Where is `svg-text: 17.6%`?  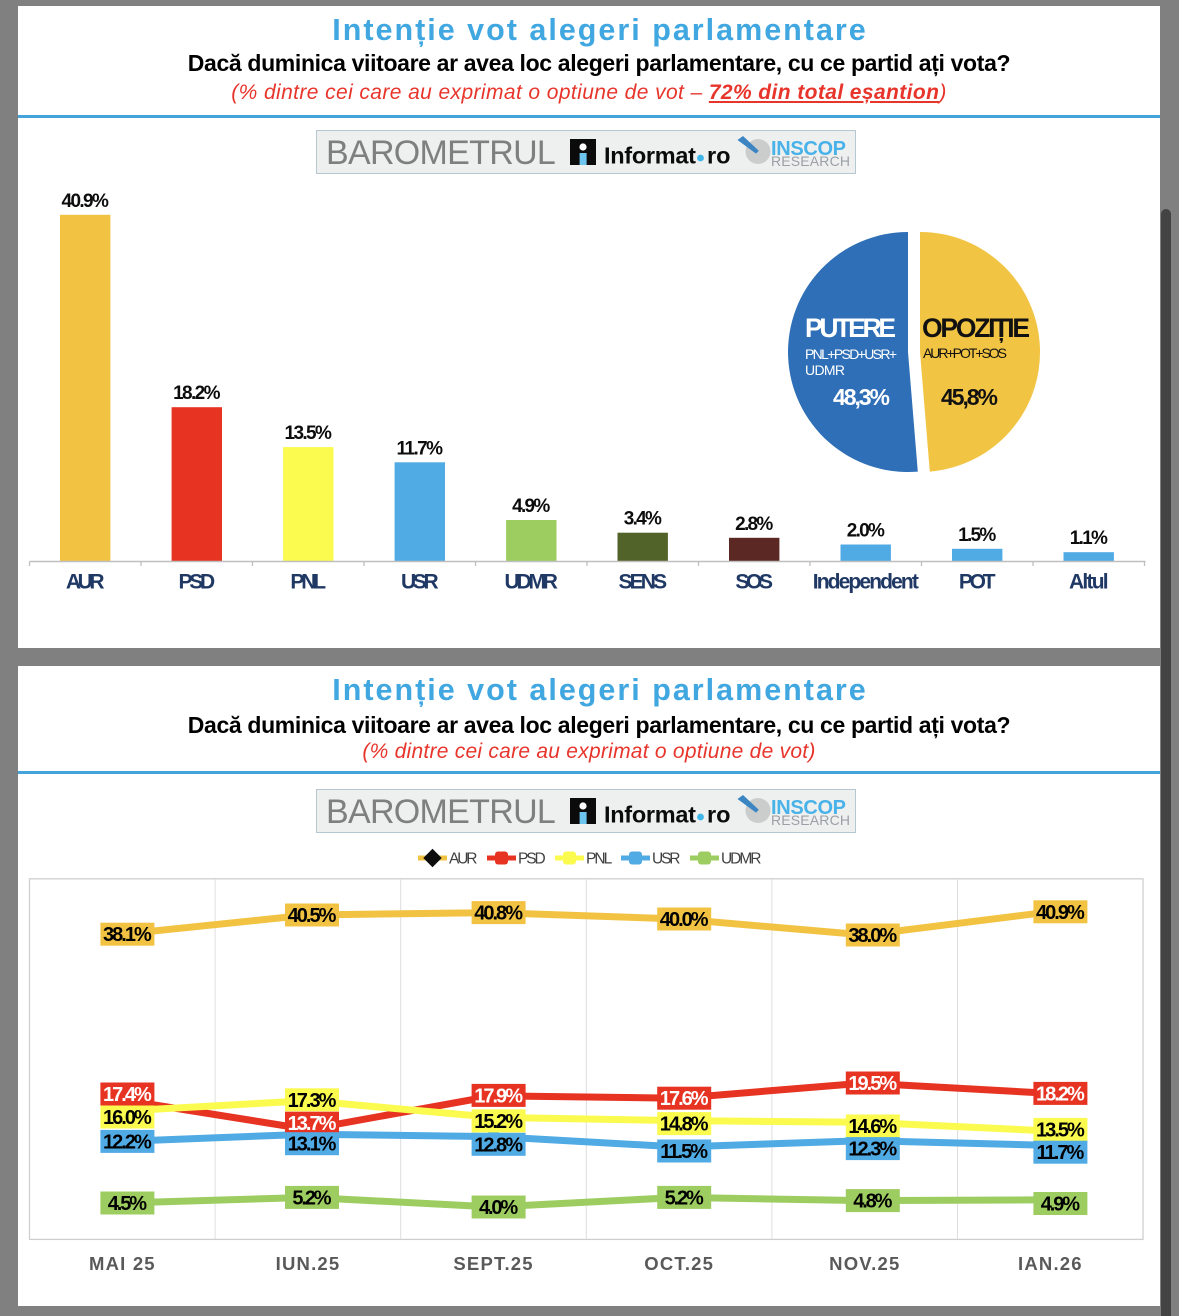 svg-text: 17.6% is located at coordinates (684, 1099).